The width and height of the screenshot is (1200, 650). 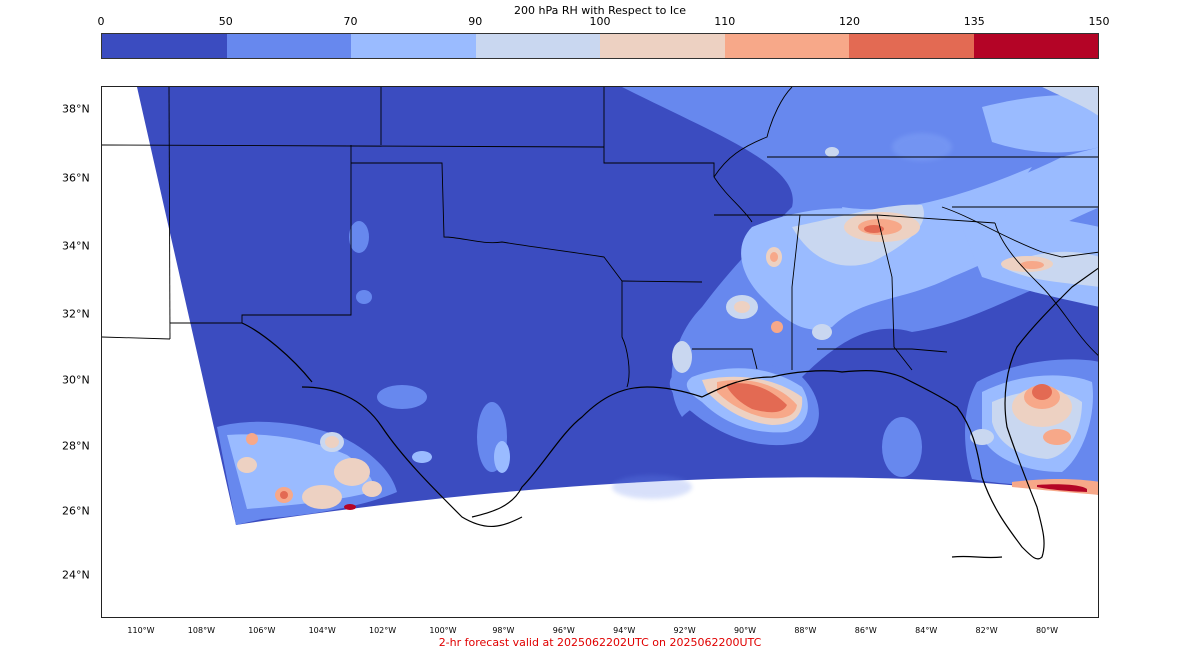 I want to click on longitude-label: 88°W, so click(x=805, y=630).